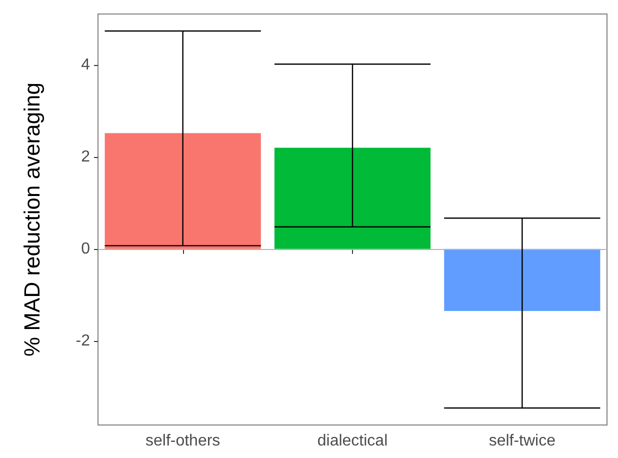  I want to click on y-tick-label: -2, so click(83, 341).